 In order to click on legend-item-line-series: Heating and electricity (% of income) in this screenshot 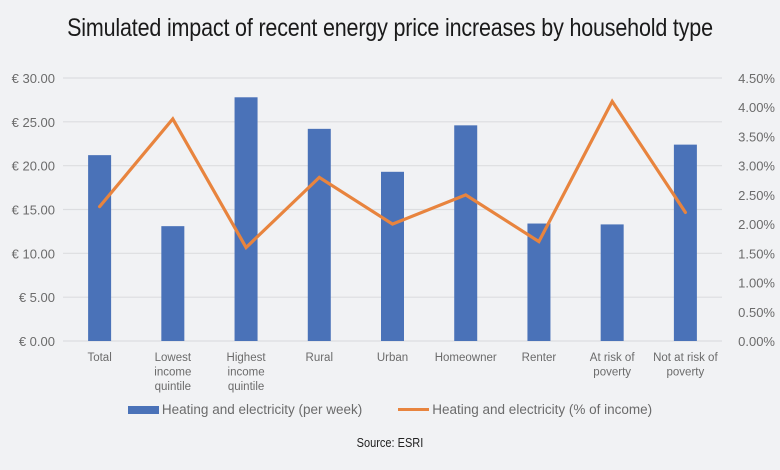, I will do `click(525, 409)`.